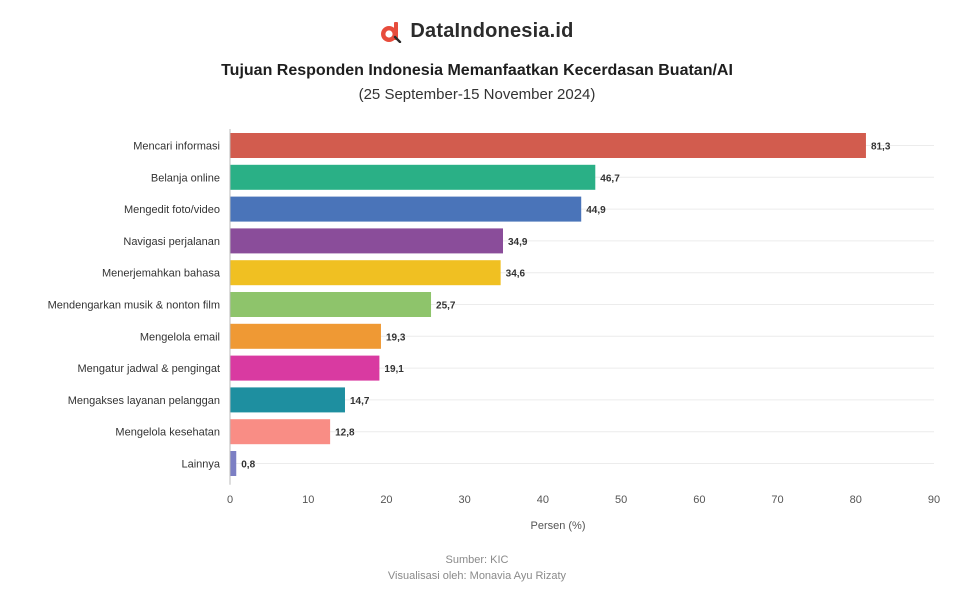  I want to click on x-tick-label: 20, so click(386, 500).